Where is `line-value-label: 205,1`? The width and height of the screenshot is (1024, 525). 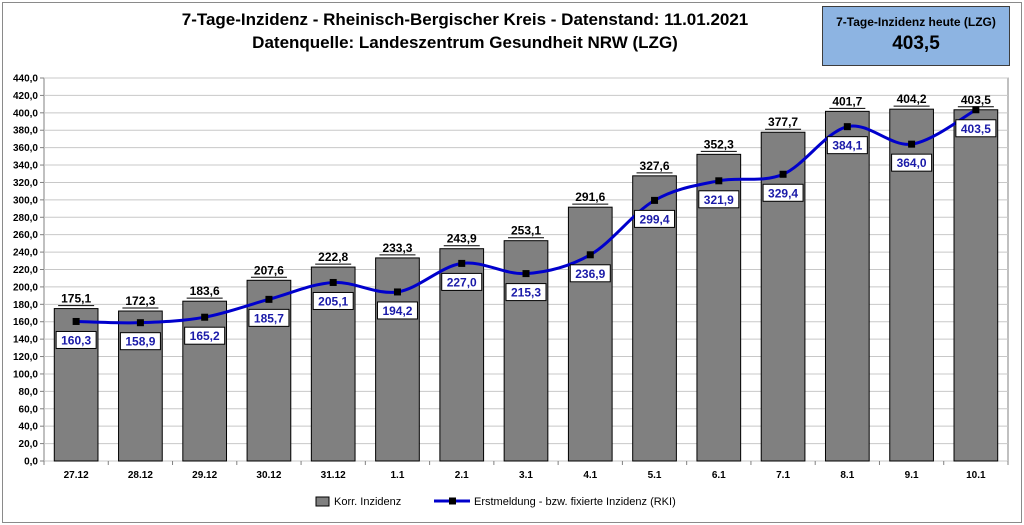
line-value-label: 205,1 is located at coordinates (333, 301).